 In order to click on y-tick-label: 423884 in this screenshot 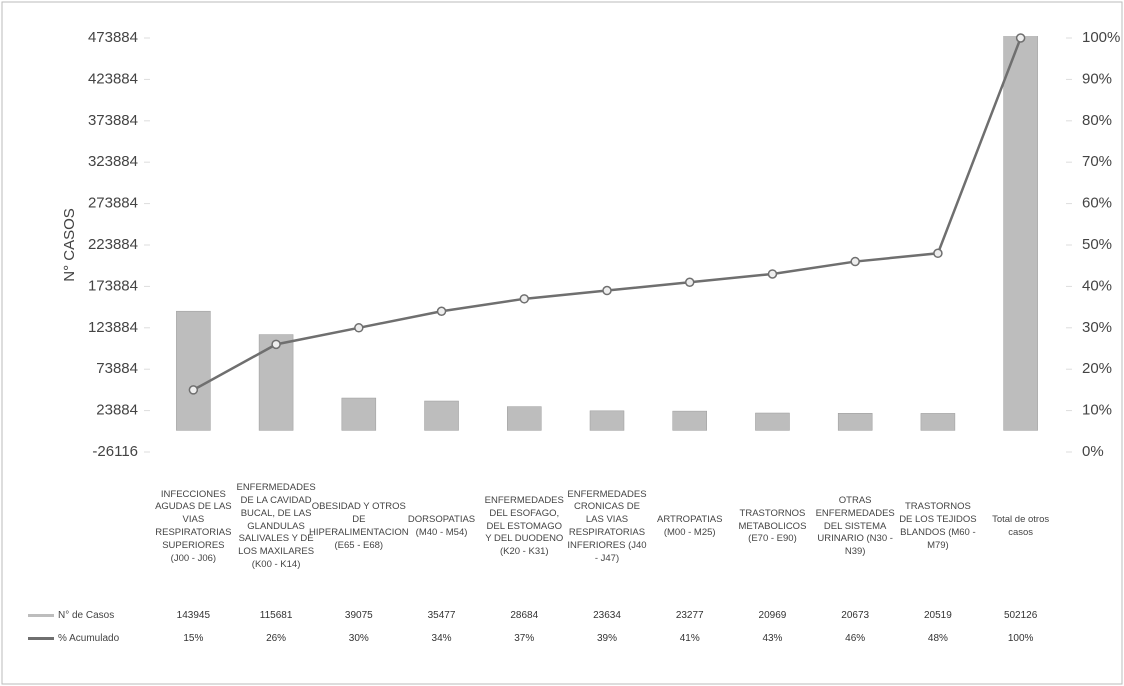, I will do `click(113, 78)`.